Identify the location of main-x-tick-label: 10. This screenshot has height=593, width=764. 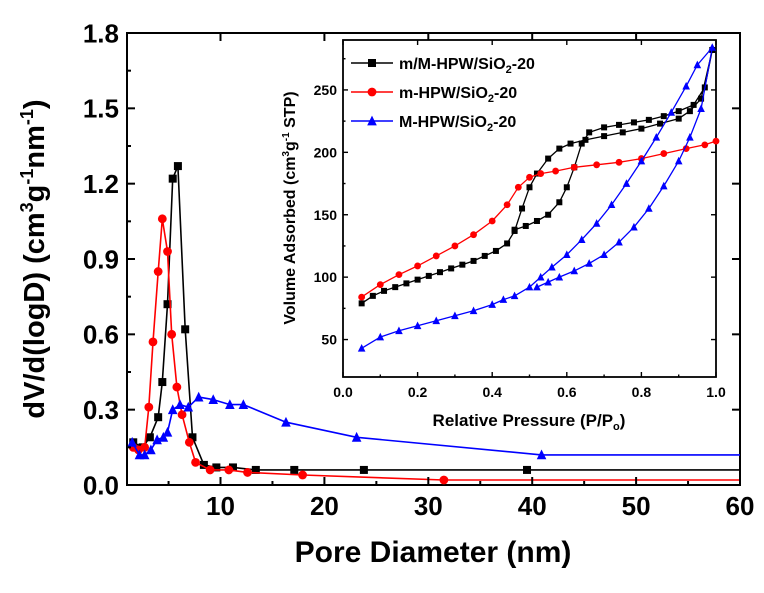
(220, 506).